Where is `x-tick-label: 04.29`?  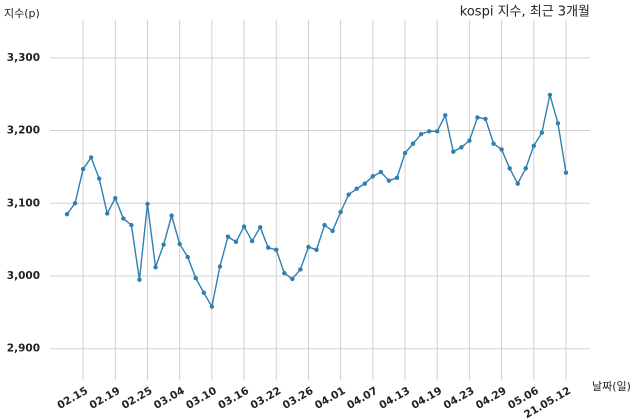
x-tick-label: 04.29 is located at coordinates (491, 398).